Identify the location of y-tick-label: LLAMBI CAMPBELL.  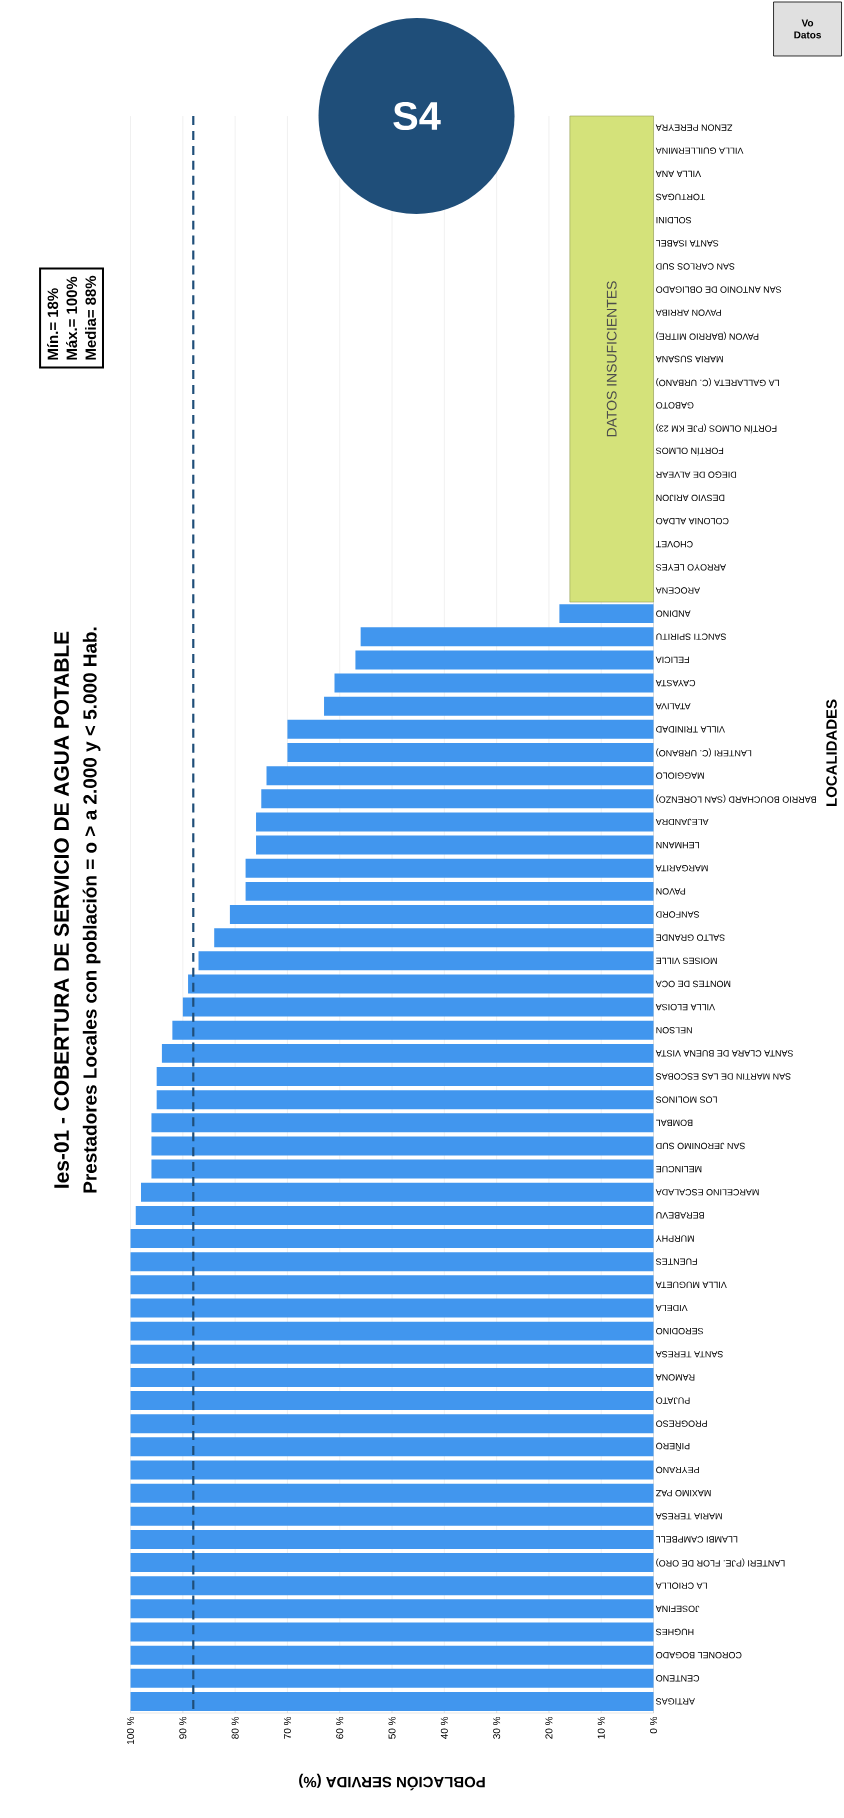
(697, 1539).